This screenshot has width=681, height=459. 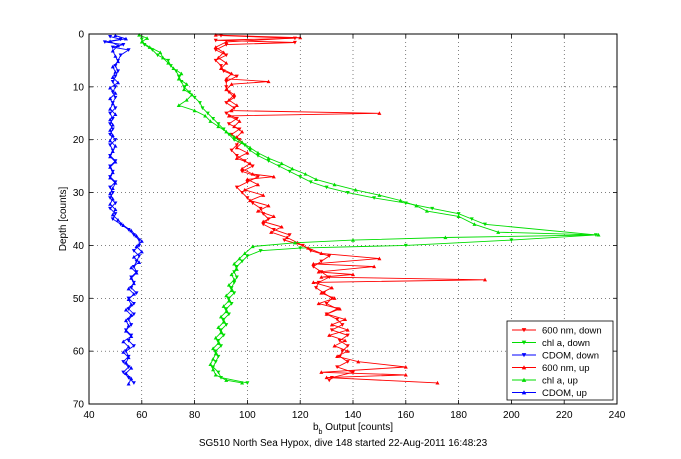 What do you see at coordinates (524, 330) in the screenshot?
I see `legend-swatch-marker` at bounding box center [524, 330].